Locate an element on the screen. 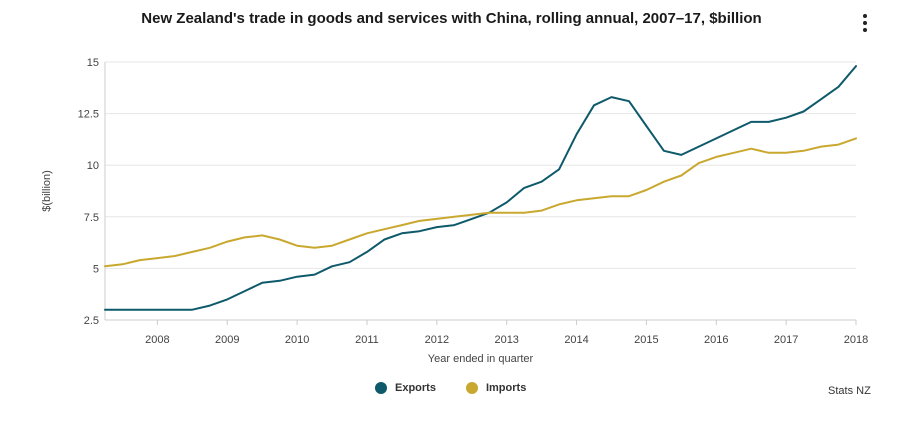  y-tick-label: 10 is located at coordinates (93, 166).